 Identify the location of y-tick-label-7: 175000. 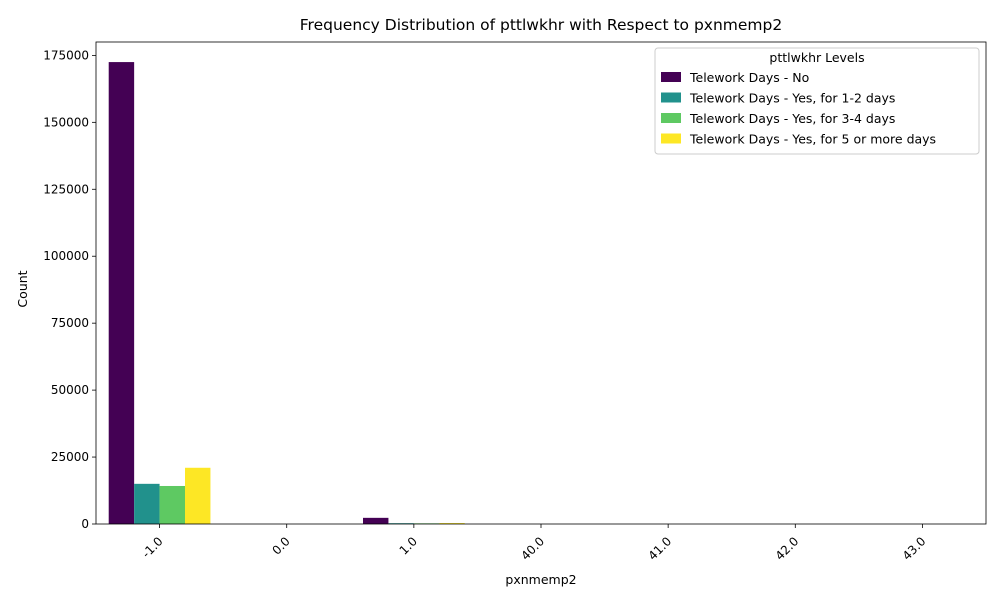
(66, 55).